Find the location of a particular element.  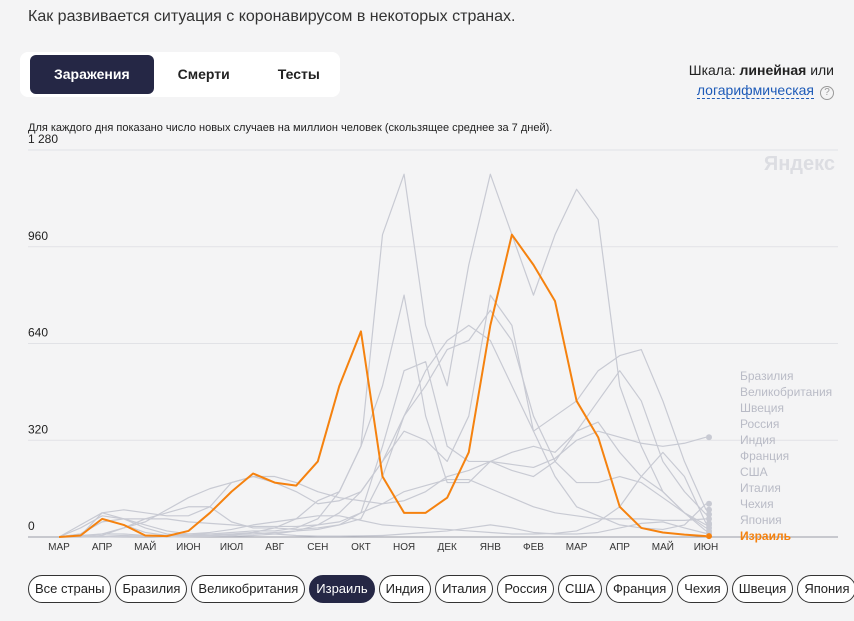

y-tick-label: 960 is located at coordinates (38, 236).